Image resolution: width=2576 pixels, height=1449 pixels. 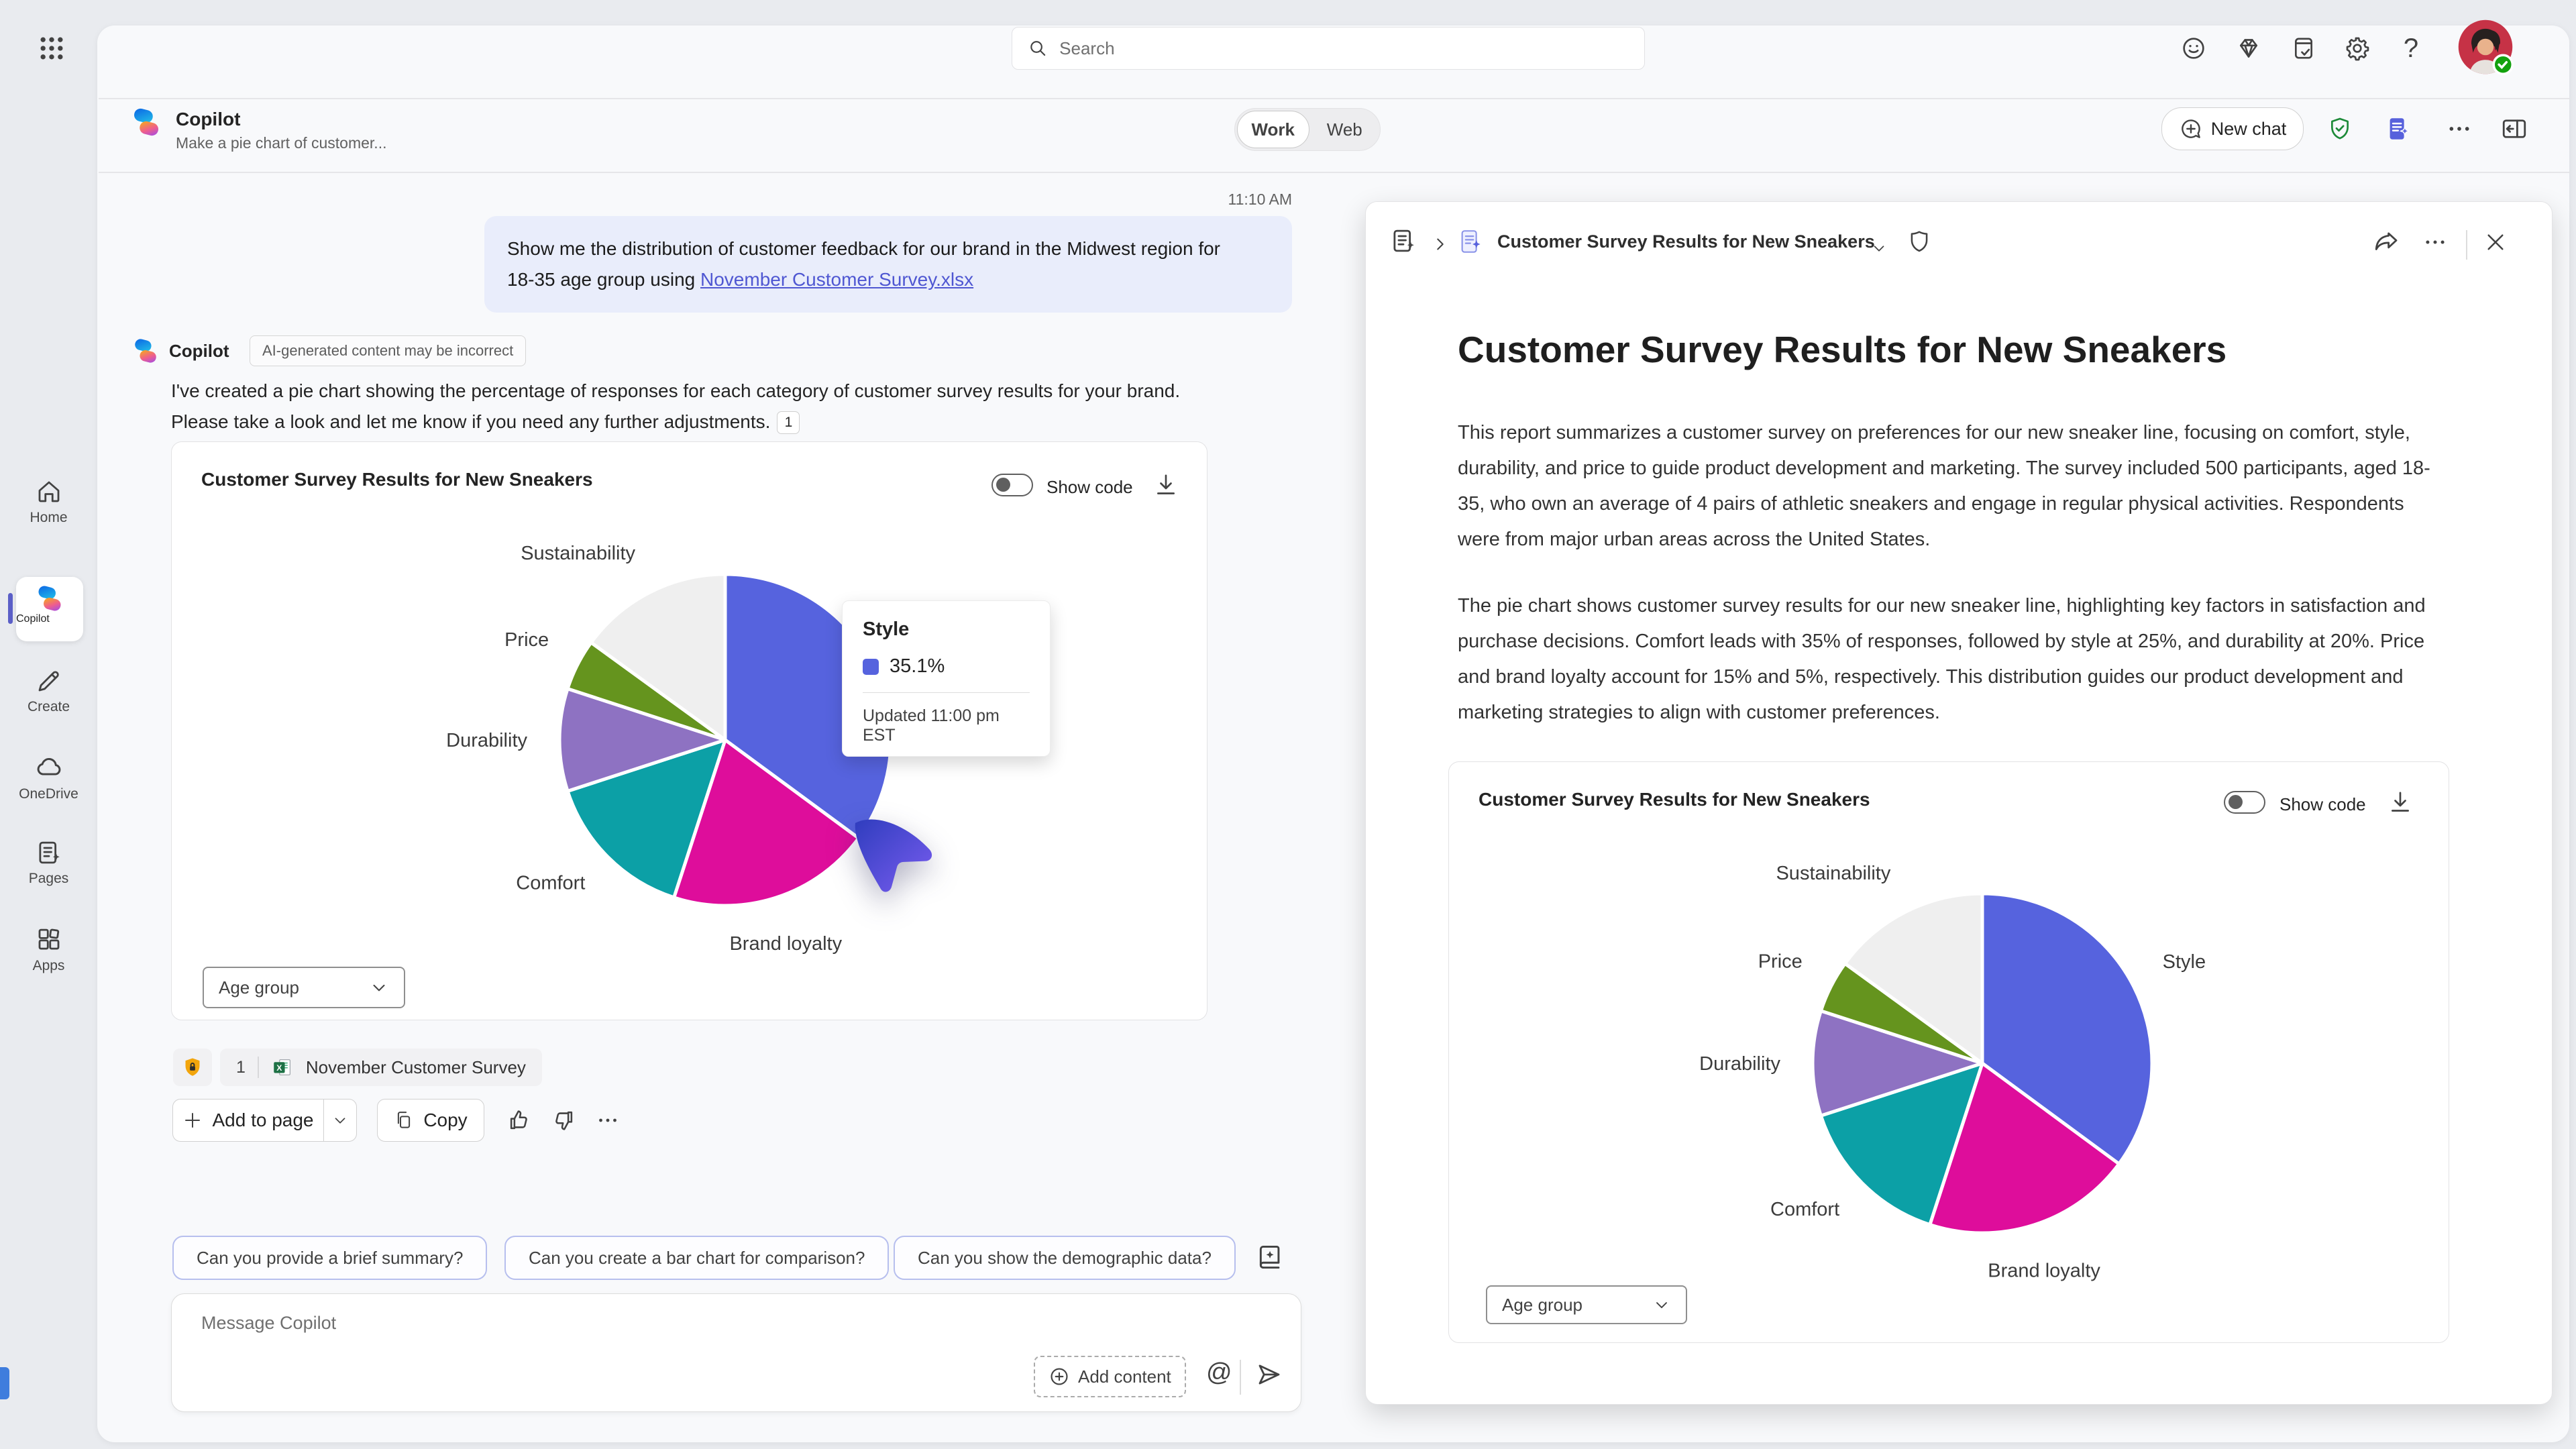 I want to click on tooltip-swatch, so click(x=871, y=666).